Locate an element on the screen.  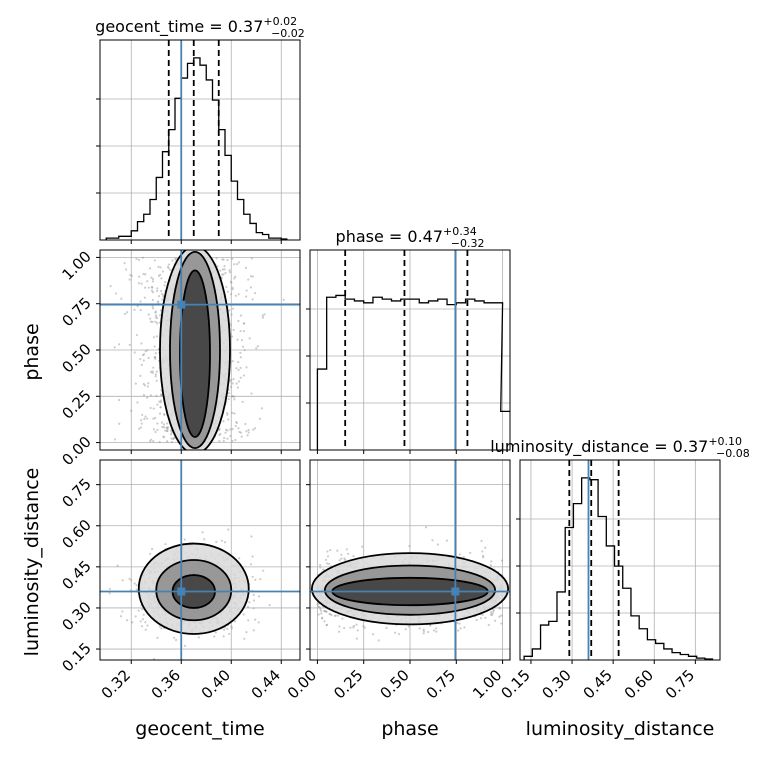
histogram-step-line is located at coordinates (413, 372).